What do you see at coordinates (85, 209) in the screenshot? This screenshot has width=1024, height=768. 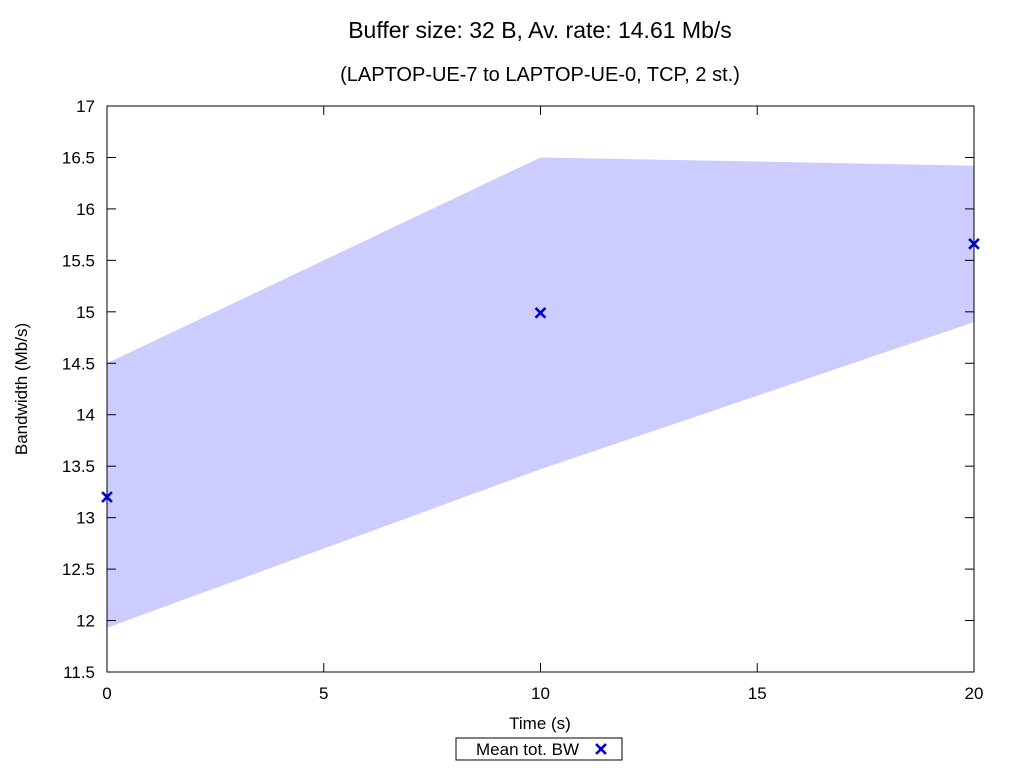 I see `y-tick-label: 16` at bounding box center [85, 209].